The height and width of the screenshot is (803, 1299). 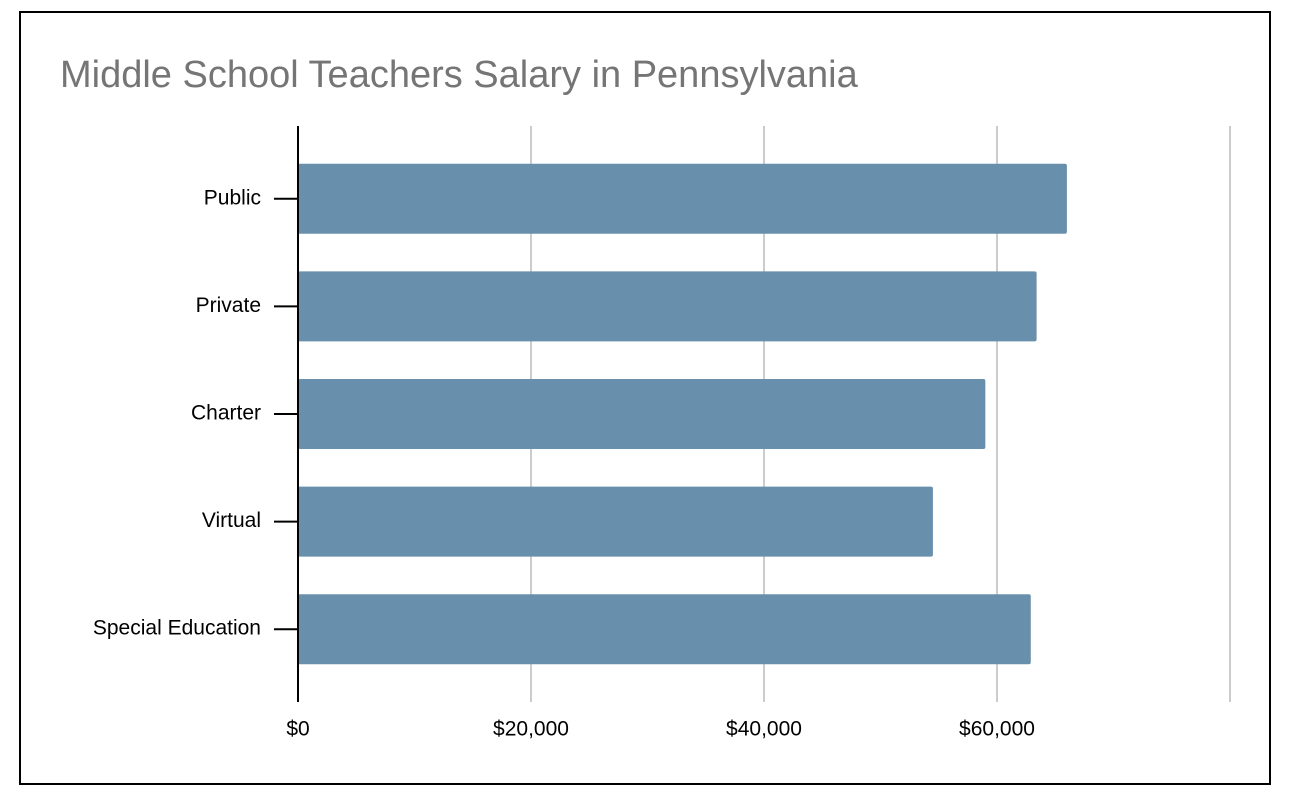 What do you see at coordinates (531, 729) in the screenshot?
I see `x-tick-label: $20,000` at bounding box center [531, 729].